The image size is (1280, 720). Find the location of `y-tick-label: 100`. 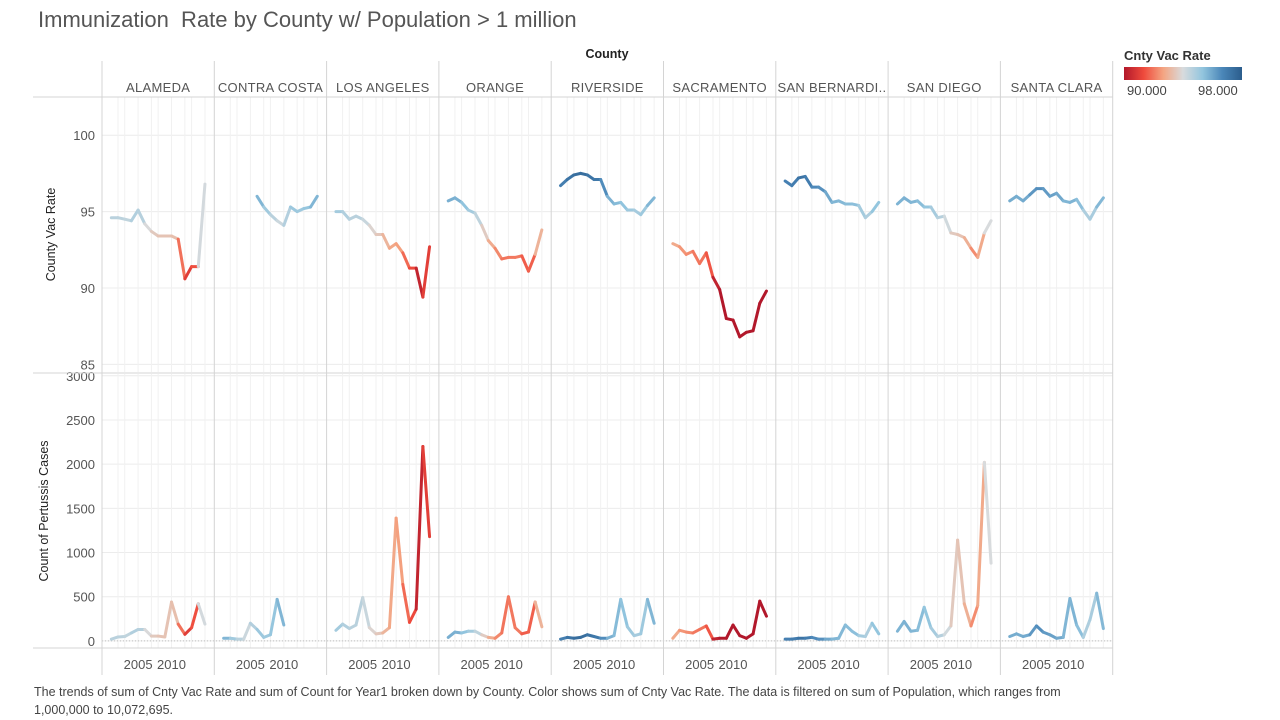

y-tick-label: 100 is located at coordinates (84, 135).